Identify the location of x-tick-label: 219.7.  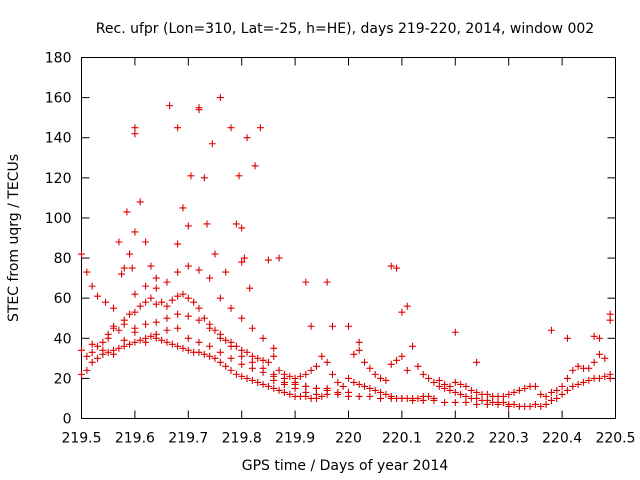
(188, 439).